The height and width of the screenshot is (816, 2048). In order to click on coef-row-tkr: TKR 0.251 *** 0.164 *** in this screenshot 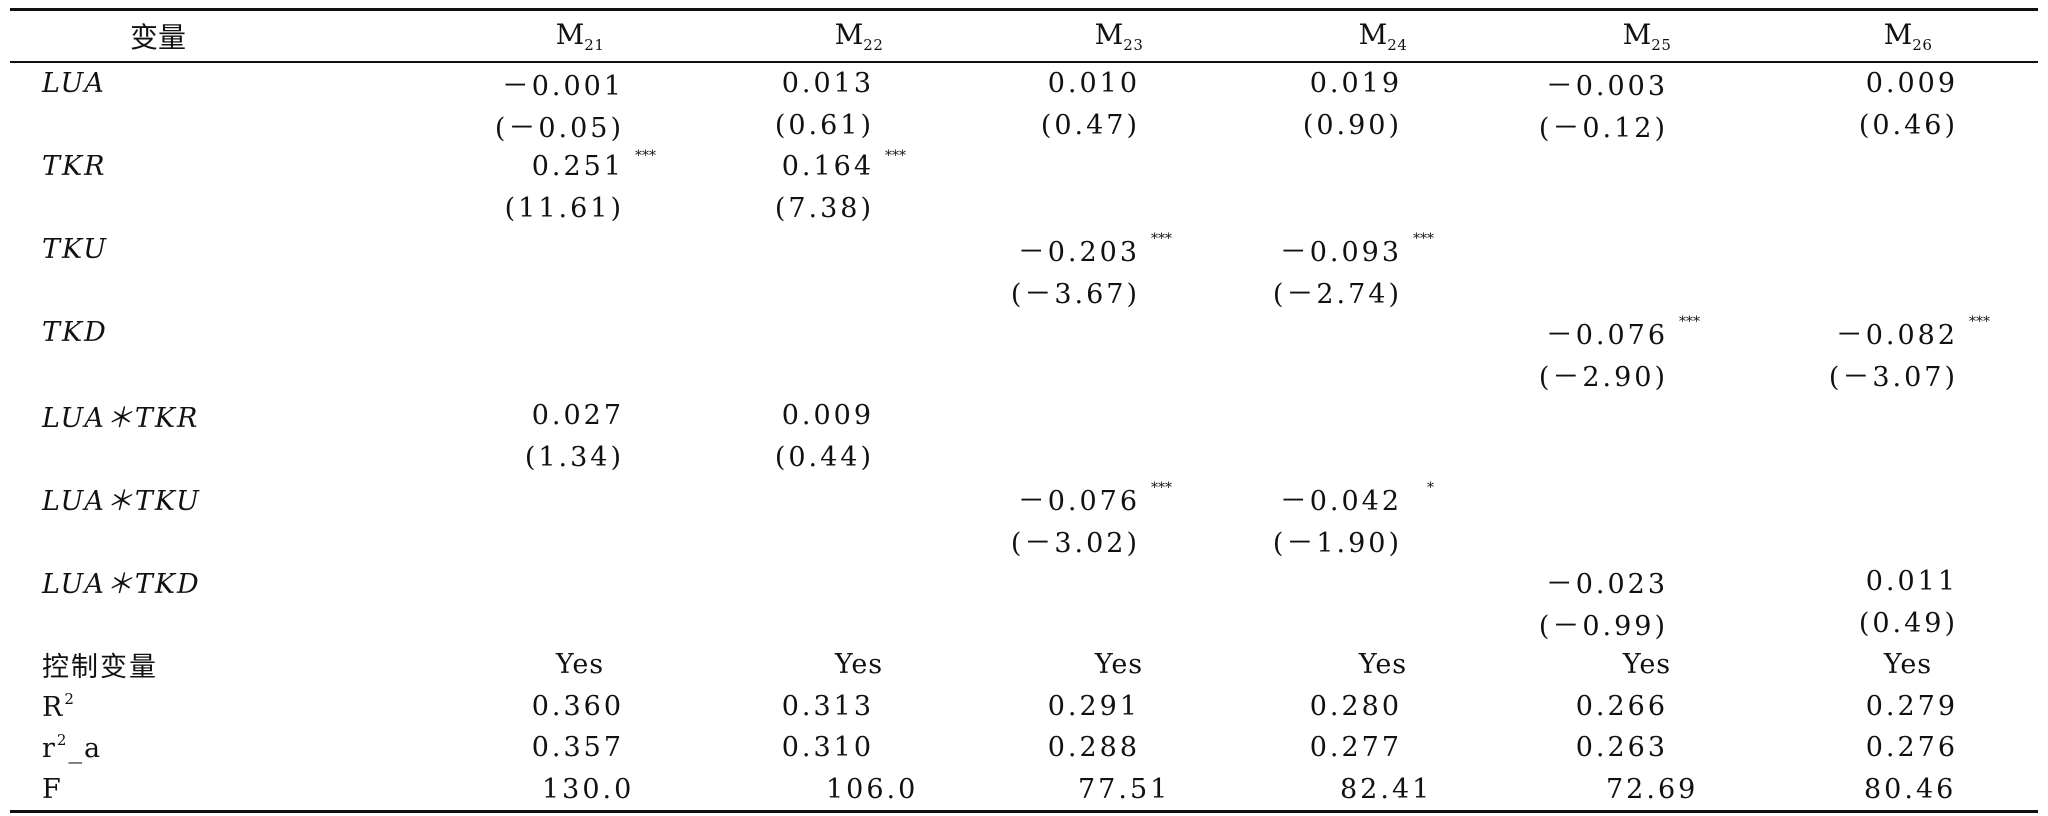, I will do `click(1024, 167)`.